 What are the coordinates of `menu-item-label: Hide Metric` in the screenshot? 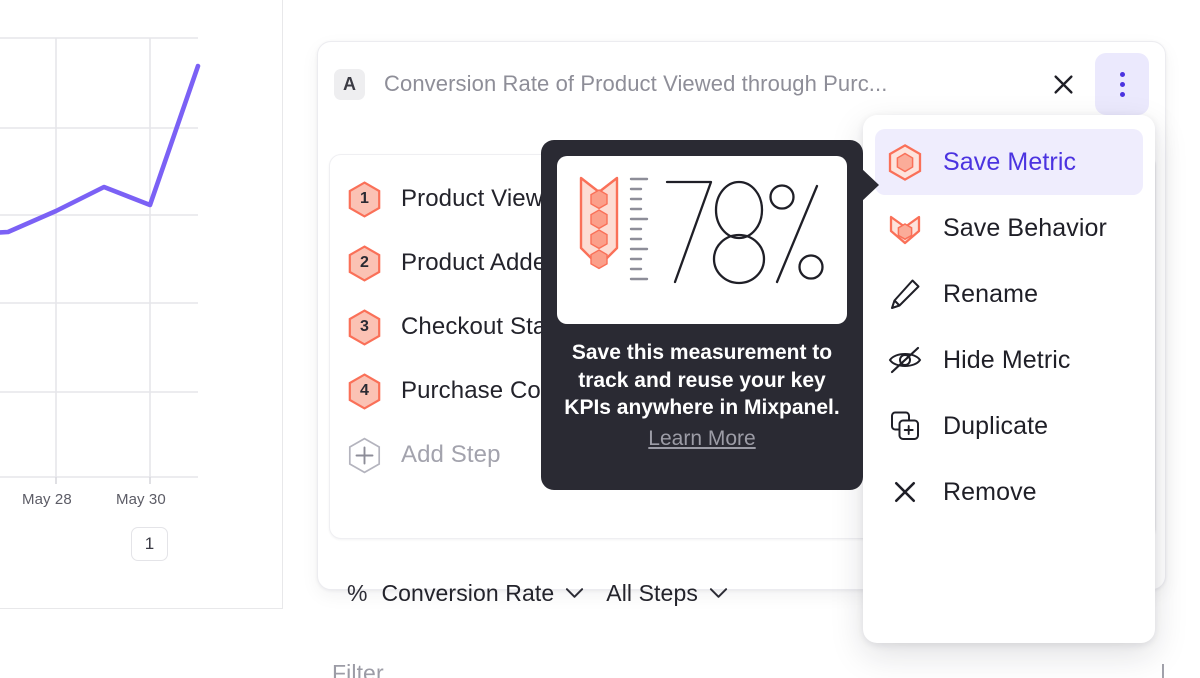 It's located at (1007, 359).